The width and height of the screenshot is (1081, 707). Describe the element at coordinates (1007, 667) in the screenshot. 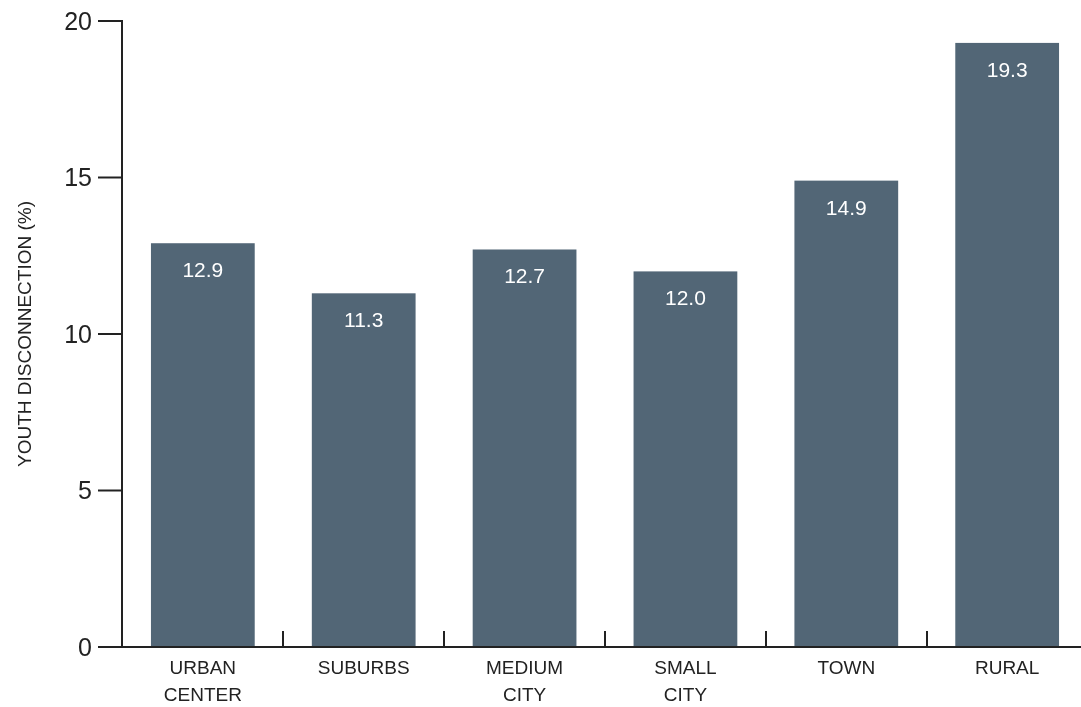

I see `x-tick-label: RURAL` at that location.